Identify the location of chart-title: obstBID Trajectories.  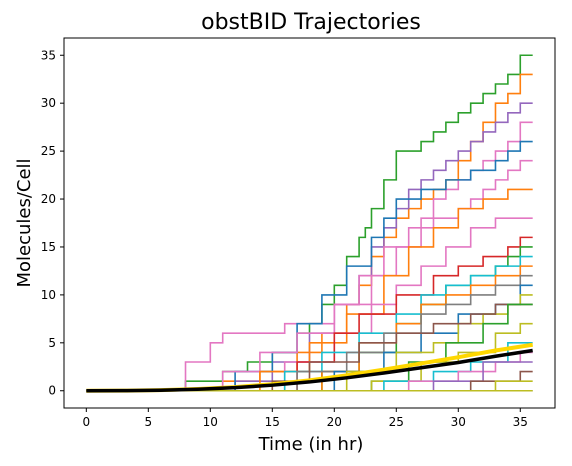
(311, 22).